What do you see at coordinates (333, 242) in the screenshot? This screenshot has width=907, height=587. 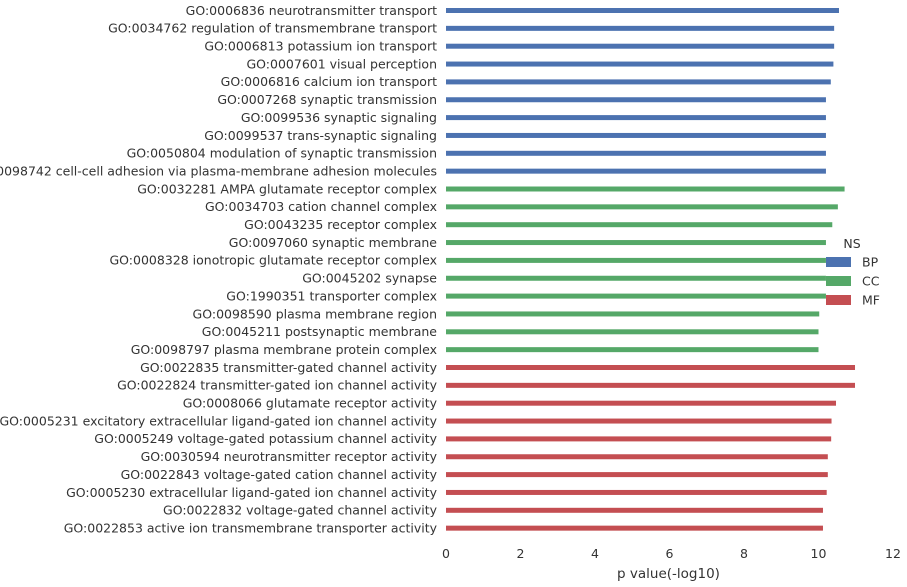 I see `category-label: GO:0097060 synaptic membrane` at bounding box center [333, 242].